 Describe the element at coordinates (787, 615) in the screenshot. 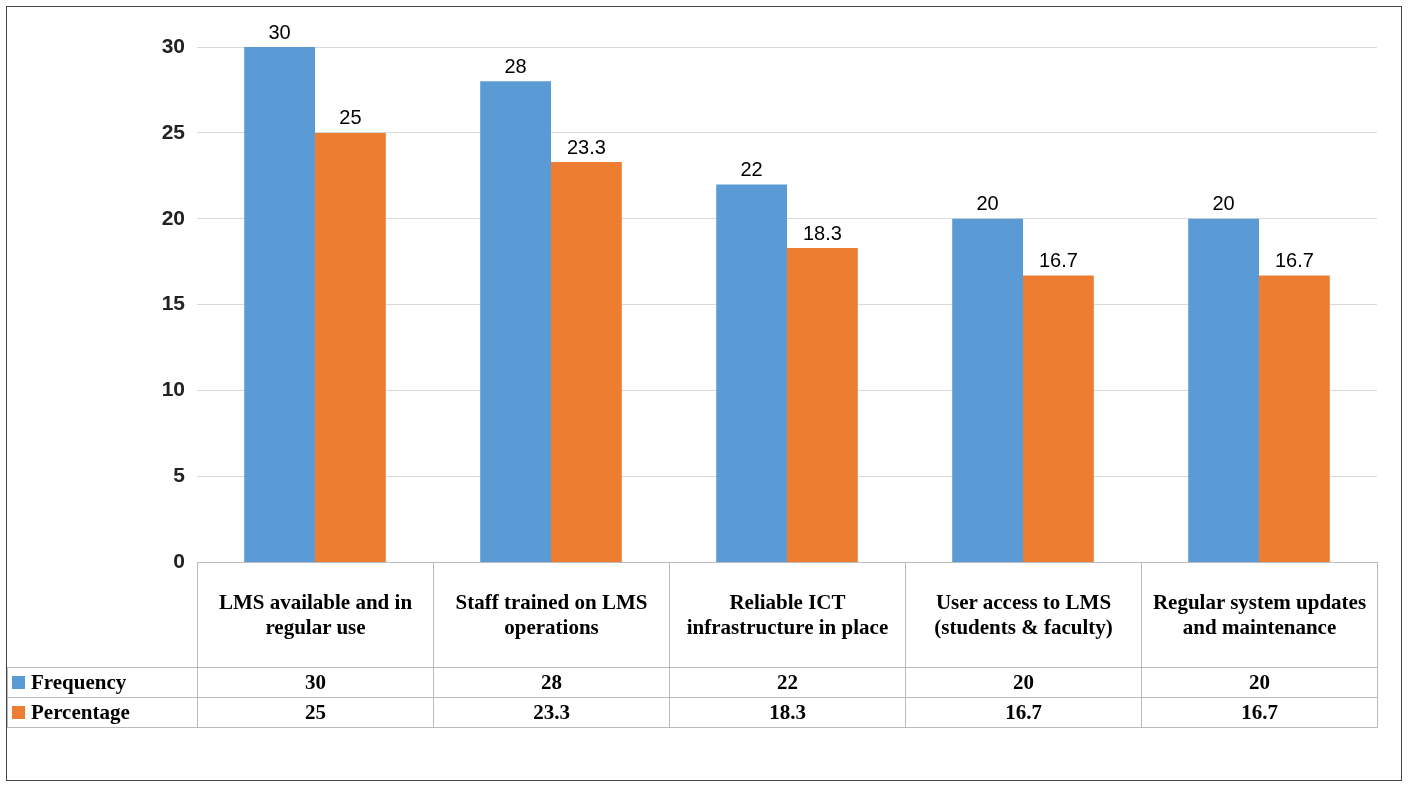

I see `x-tick-label: Reliable ICT infrastructure in place` at that location.